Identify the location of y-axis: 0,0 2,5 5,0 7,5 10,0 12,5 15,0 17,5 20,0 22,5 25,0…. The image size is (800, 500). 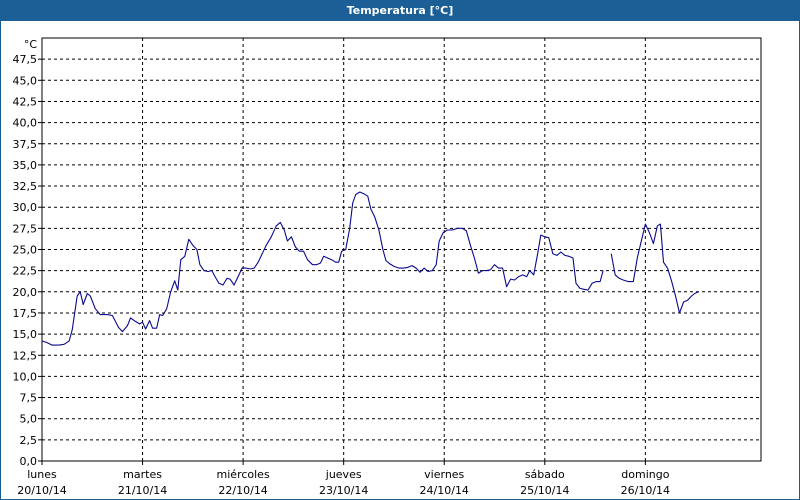
(27, 260).